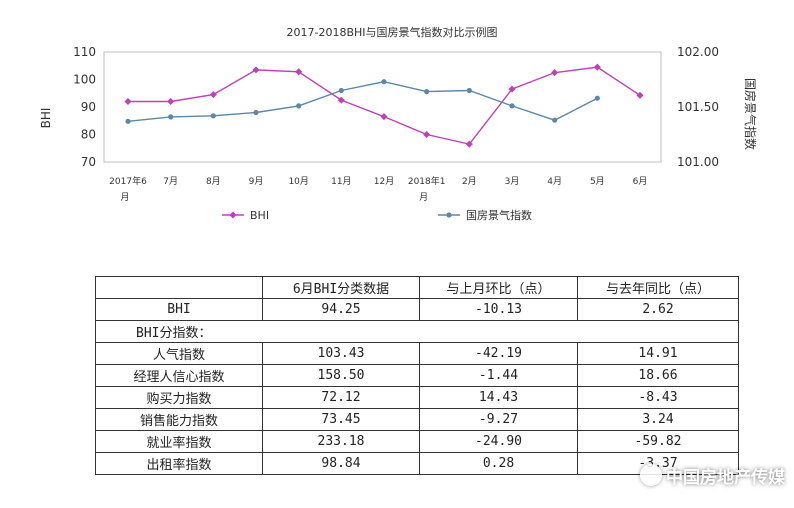 This screenshot has width=794, height=508. I want to click on table-cell: -3.37, so click(658, 463).